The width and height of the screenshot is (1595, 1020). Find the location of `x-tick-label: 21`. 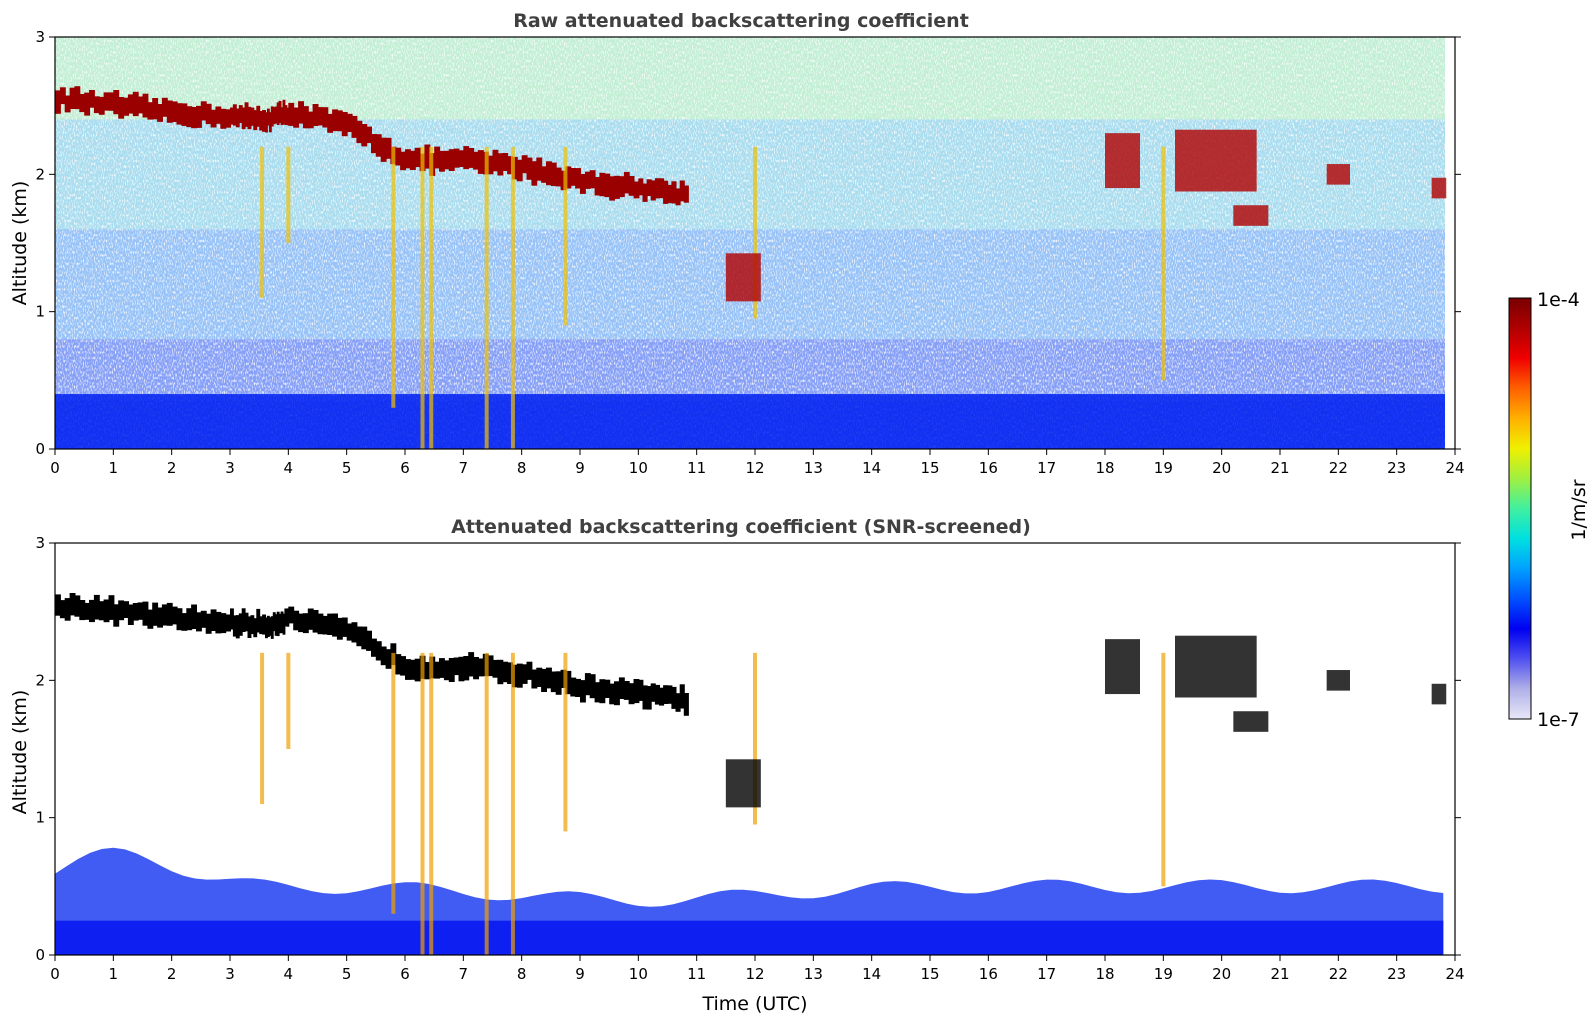

x-tick-label: 21 is located at coordinates (1279, 468).